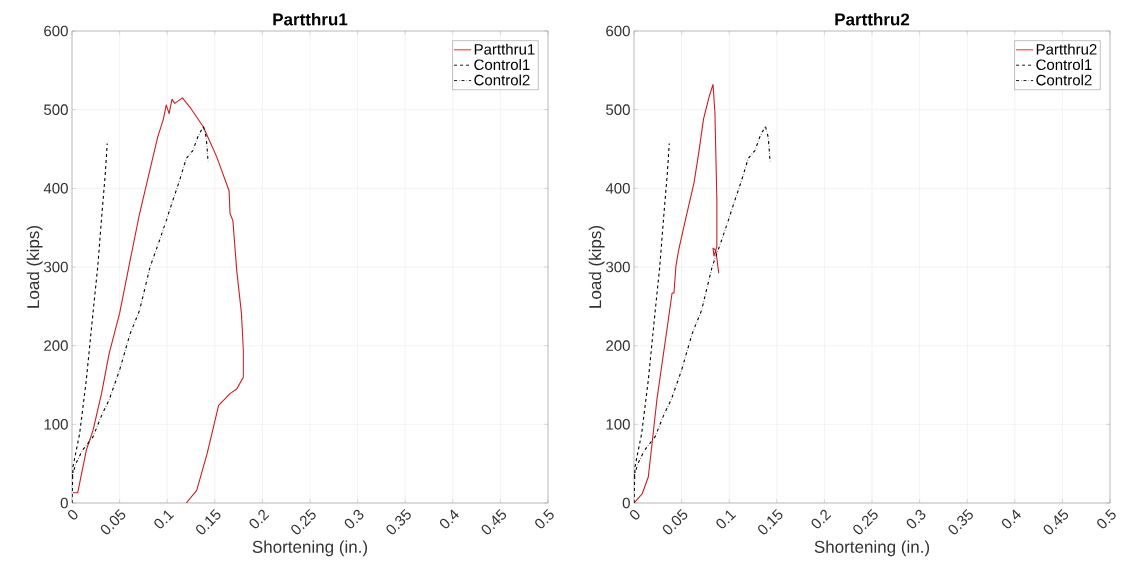 This screenshot has height=581, width=1124. Describe the element at coordinates (872, 19) in the screenshot. I see `chart-title: Partthru2` at that location.